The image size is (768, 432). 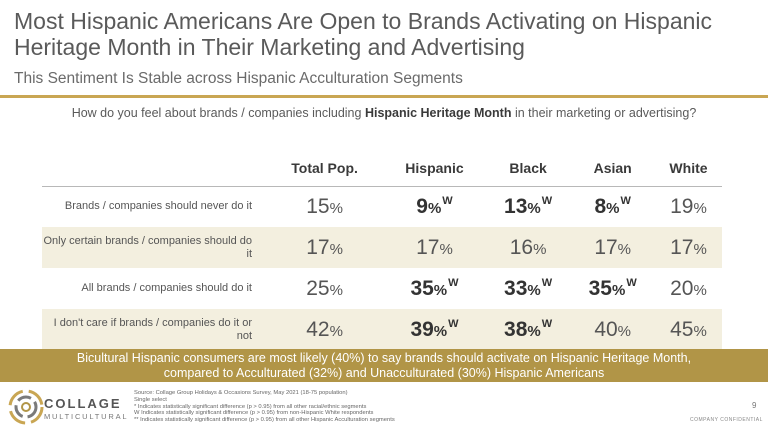 I want to click on value-cell: 19%, so click(x=688, y=206).